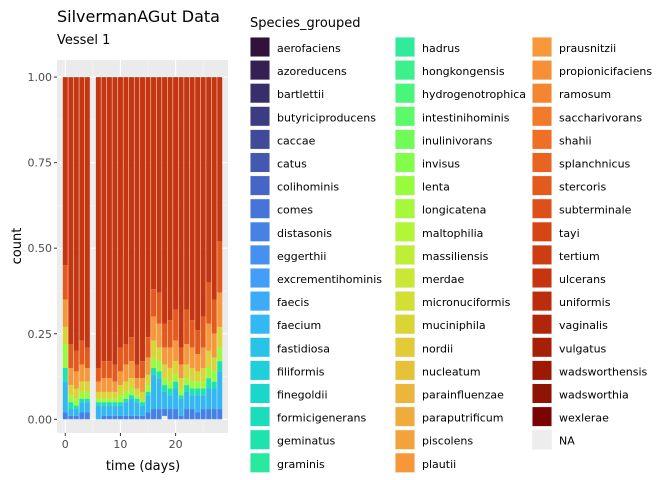 Image resolution: width=672 pixels, height=480 pixels. Describe the element at coordinates (453, 301) in the screenshot. I see `legend-item-micronuciformis: micronuciformis` at that location.